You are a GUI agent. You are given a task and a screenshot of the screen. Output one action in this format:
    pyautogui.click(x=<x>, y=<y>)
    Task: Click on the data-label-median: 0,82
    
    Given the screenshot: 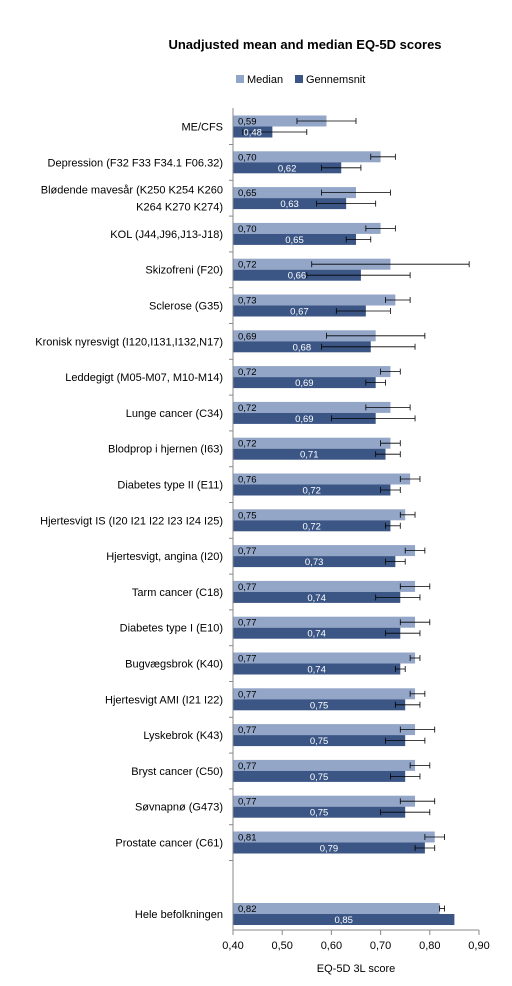 What is the action you would take?
    pyautogui.click(x=247, y=909)
    